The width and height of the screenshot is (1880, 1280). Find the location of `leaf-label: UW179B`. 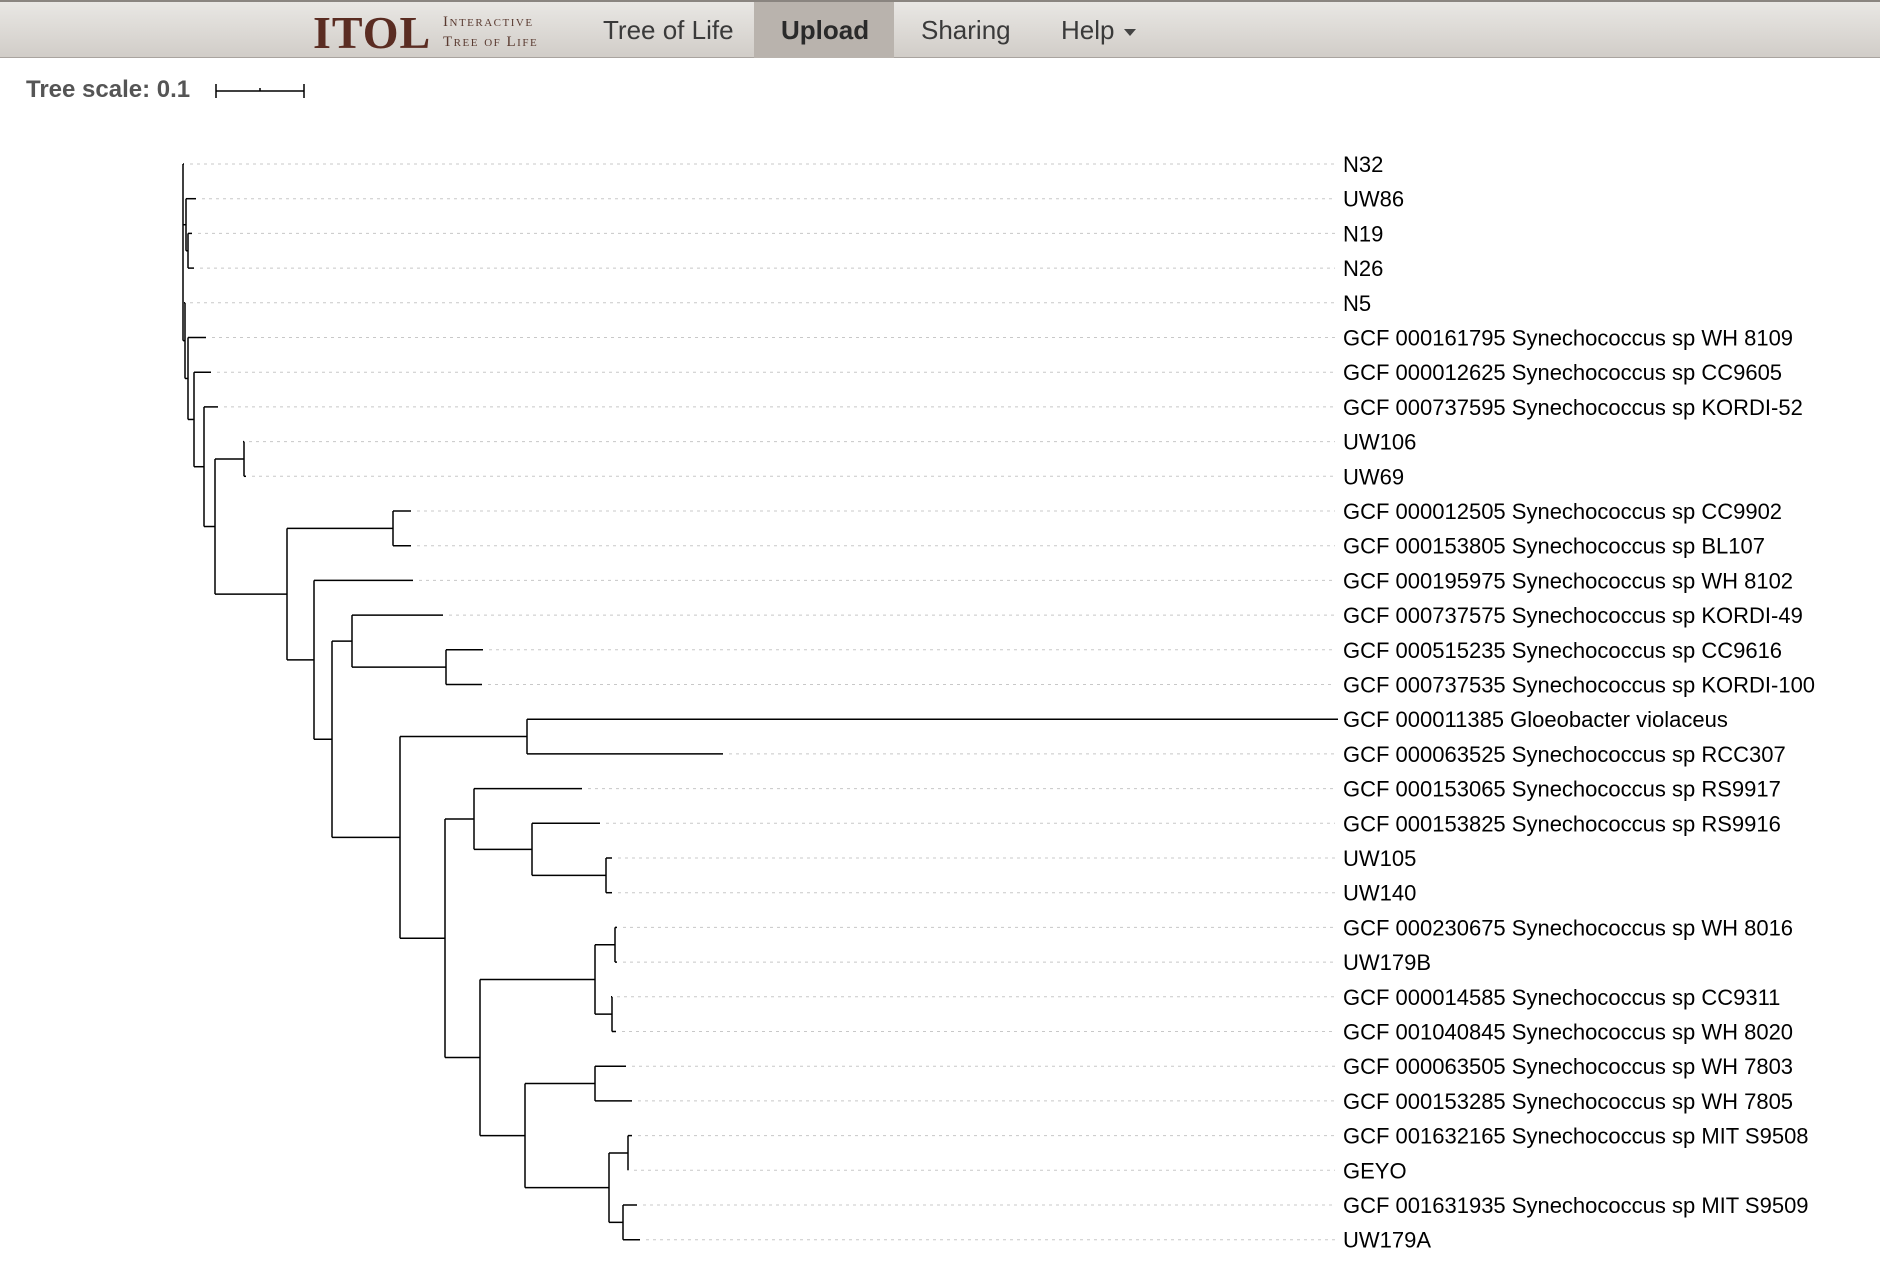

leaf-label: UW179B is located at coordinates (1387, 962).